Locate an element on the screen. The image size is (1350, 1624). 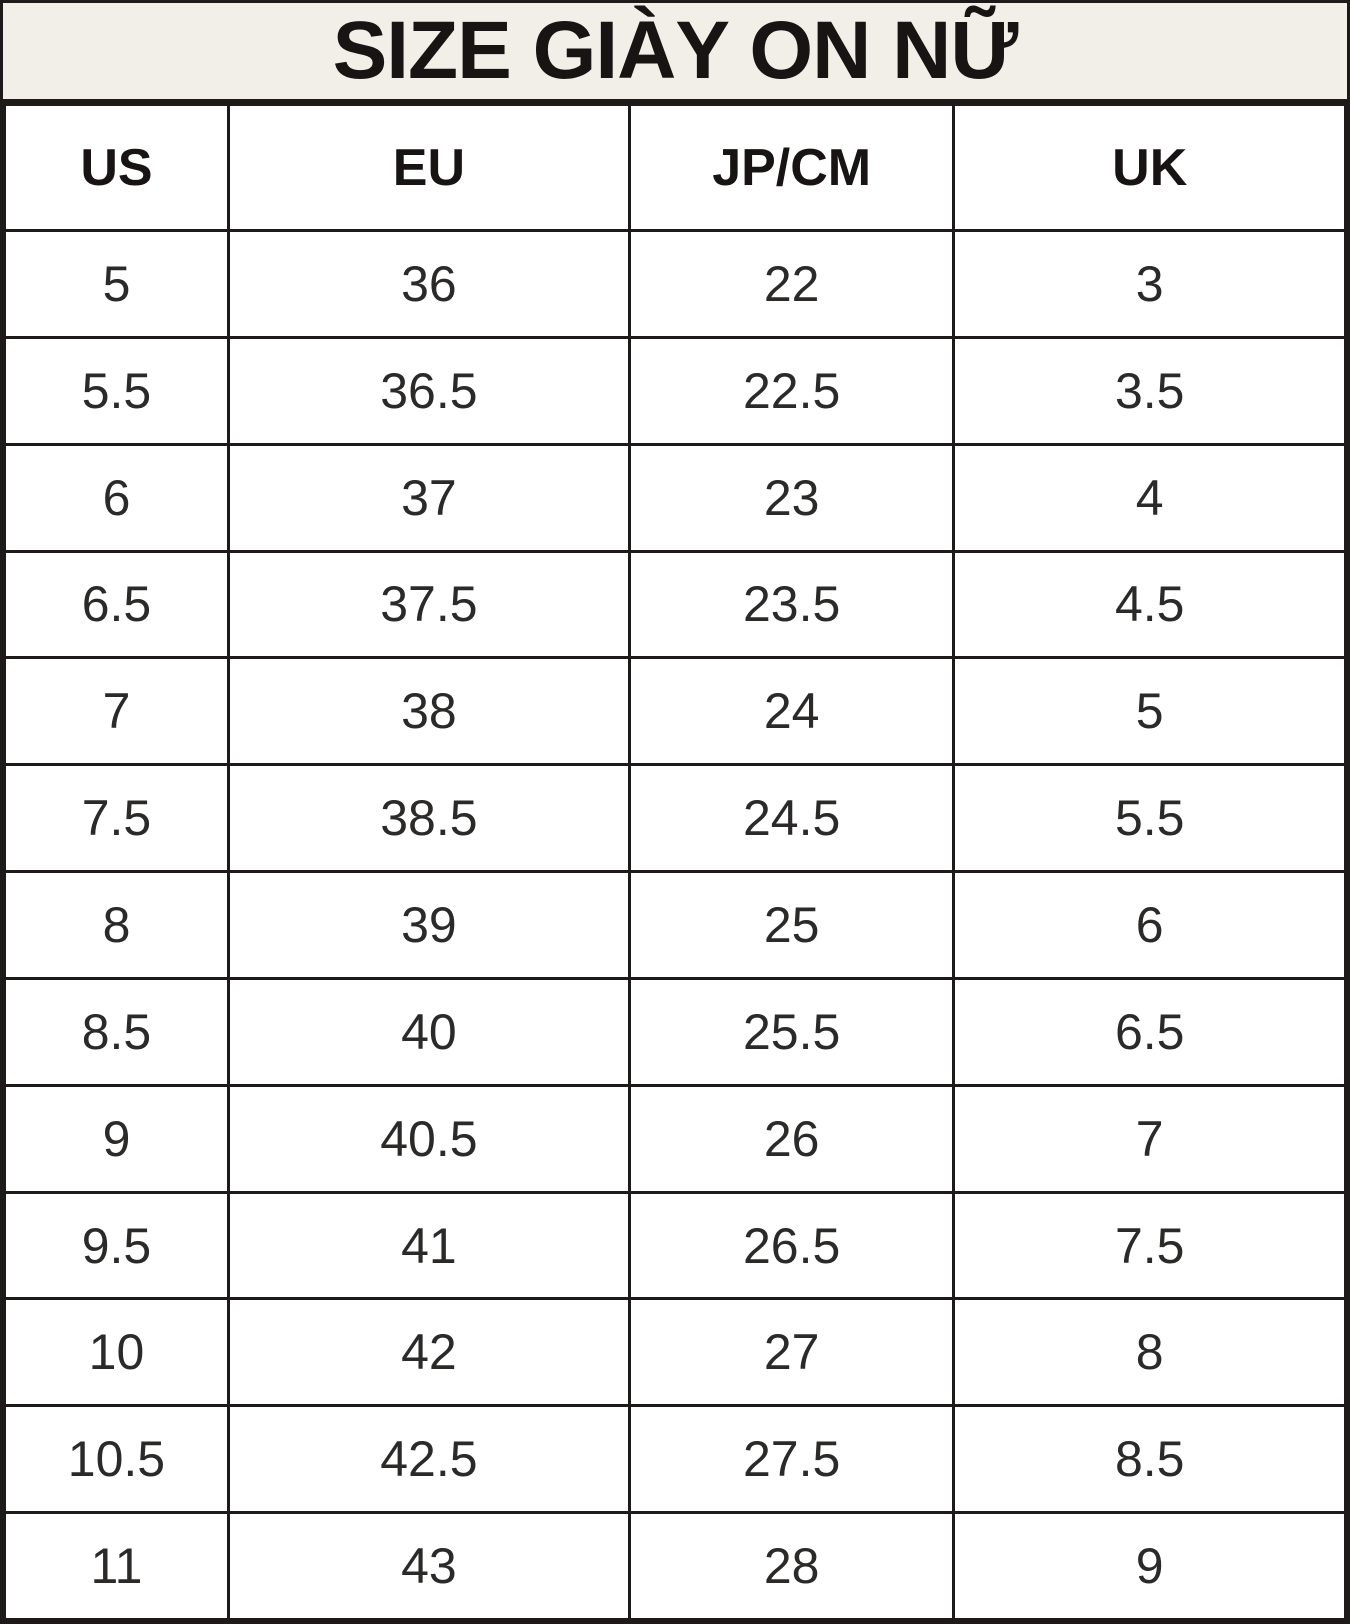
size-cell: 22.5 is located at coordinates (791, 390).